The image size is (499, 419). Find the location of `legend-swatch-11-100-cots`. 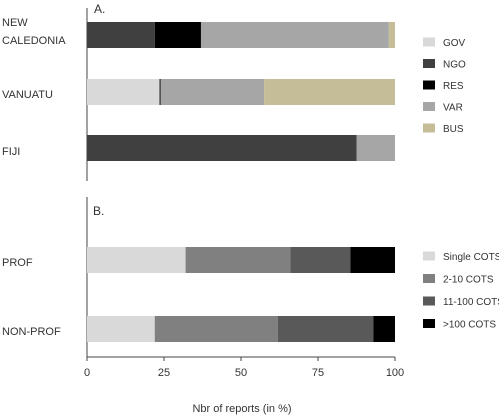

legend-swatch-11-100-cots is located at coordinates (429, 301).